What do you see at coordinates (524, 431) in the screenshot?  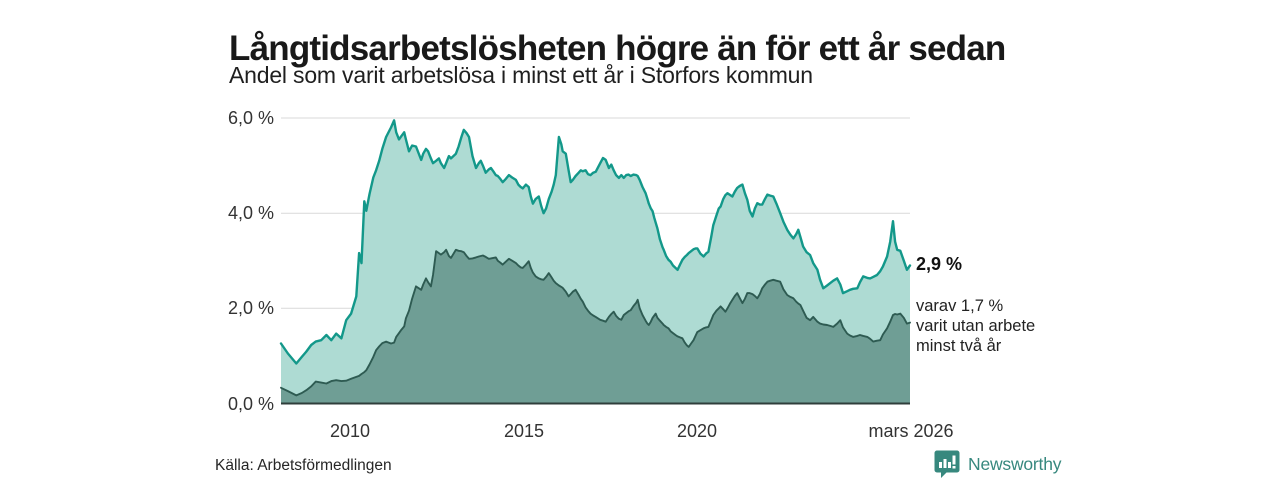 I see `x-tick-label-2015: 2015` at bounding box center [524, 431].